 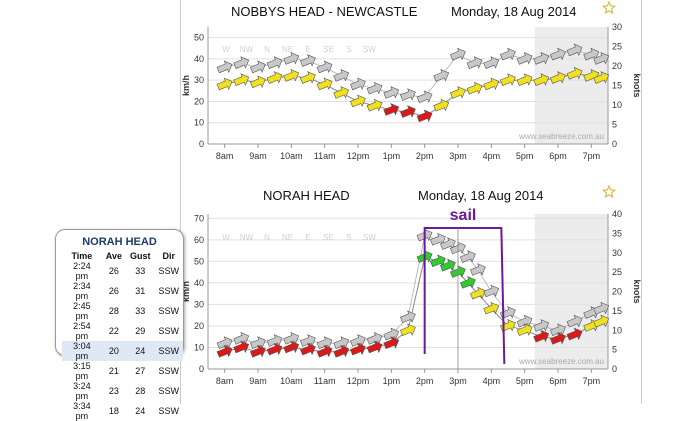 What do you see at coordinates (168, 256) in the screenshot?
I see `popup-header-dir: Dir` at bounding box center [168, 256].